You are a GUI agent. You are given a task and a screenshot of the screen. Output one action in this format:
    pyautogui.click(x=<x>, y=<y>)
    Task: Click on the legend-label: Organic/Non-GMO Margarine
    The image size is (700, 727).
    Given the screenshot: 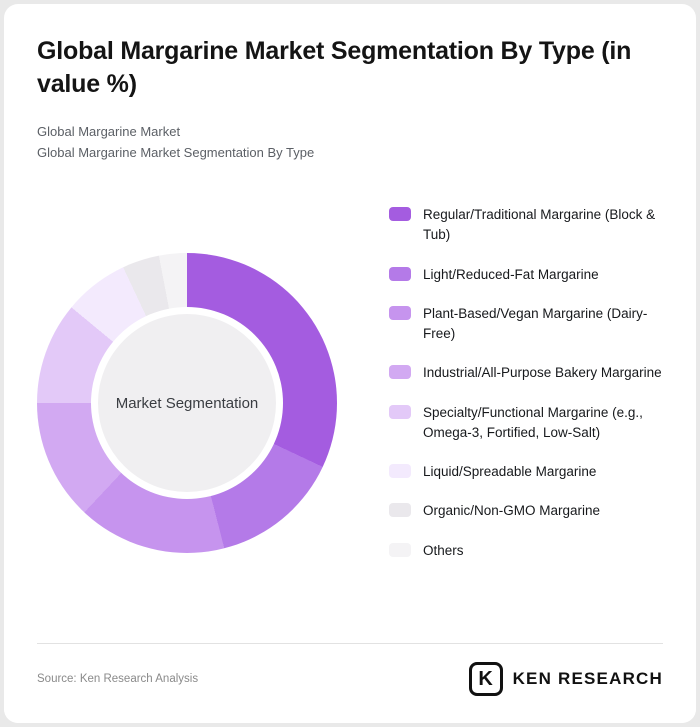 What is the action you would take?
    pyautogui.click(x=512, y=511)
    